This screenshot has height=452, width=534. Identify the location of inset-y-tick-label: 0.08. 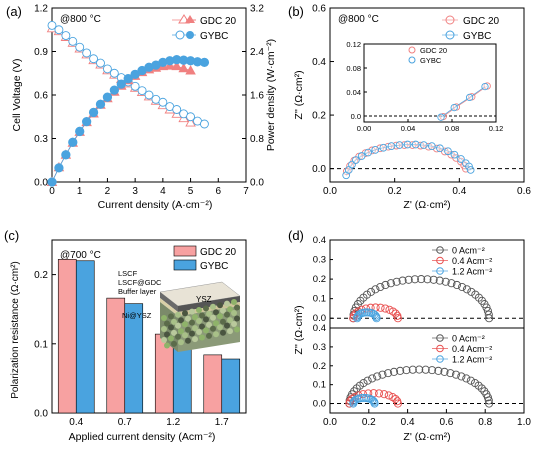
(353, 68).